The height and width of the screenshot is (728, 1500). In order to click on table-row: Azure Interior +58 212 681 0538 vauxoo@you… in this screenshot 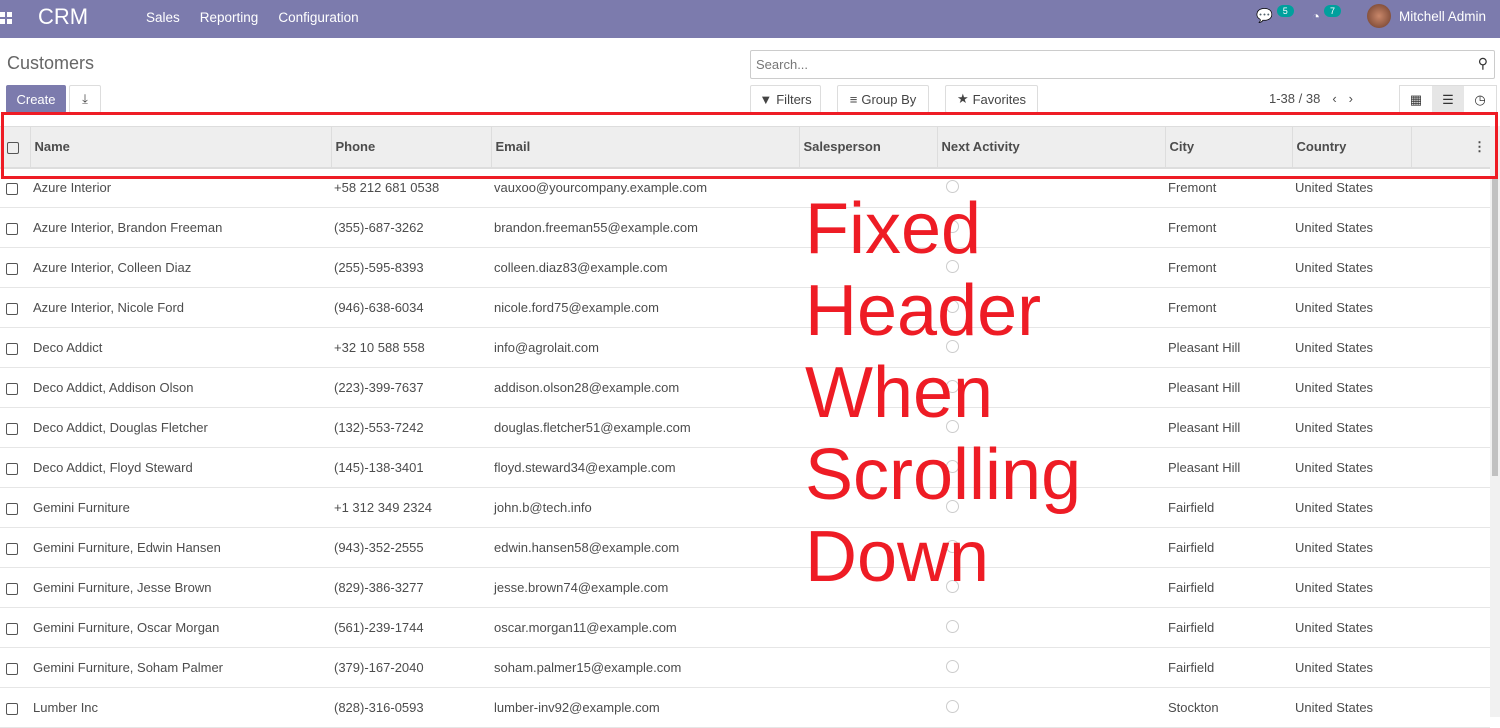, I will do `click(745, 187)`.